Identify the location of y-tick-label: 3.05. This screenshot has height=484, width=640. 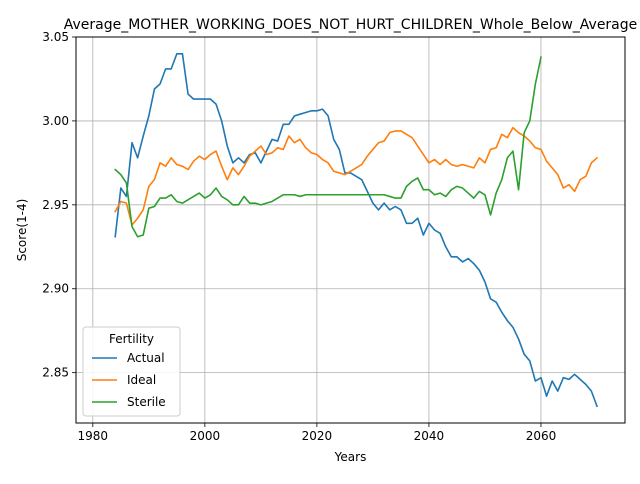
(55, 37).